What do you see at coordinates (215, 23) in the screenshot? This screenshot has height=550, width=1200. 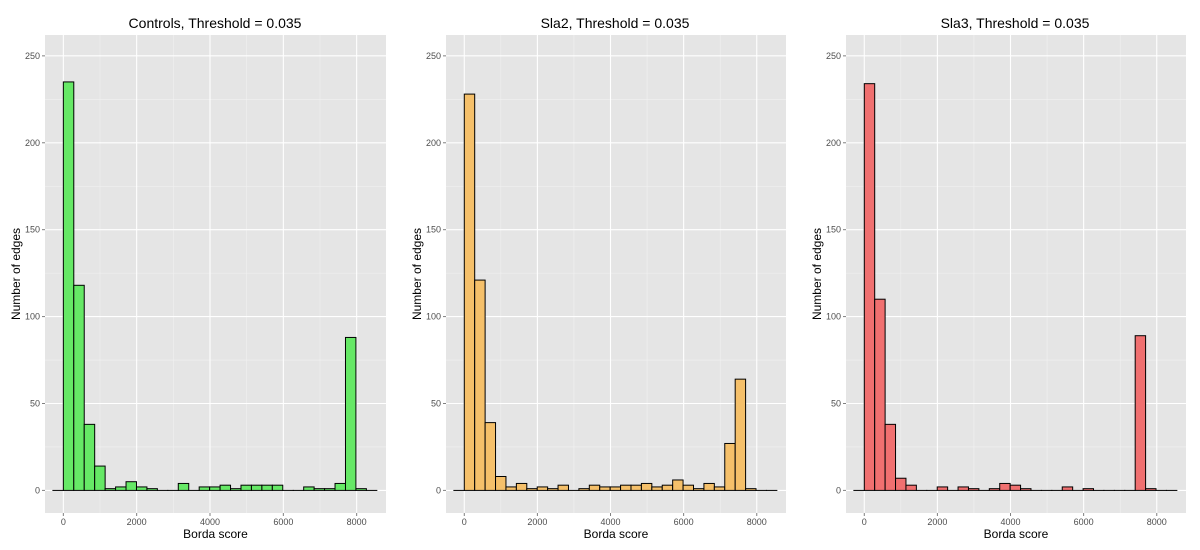 I see `plot-title: Controls, Threshold = 0.035` at bounding box center [215, 23].